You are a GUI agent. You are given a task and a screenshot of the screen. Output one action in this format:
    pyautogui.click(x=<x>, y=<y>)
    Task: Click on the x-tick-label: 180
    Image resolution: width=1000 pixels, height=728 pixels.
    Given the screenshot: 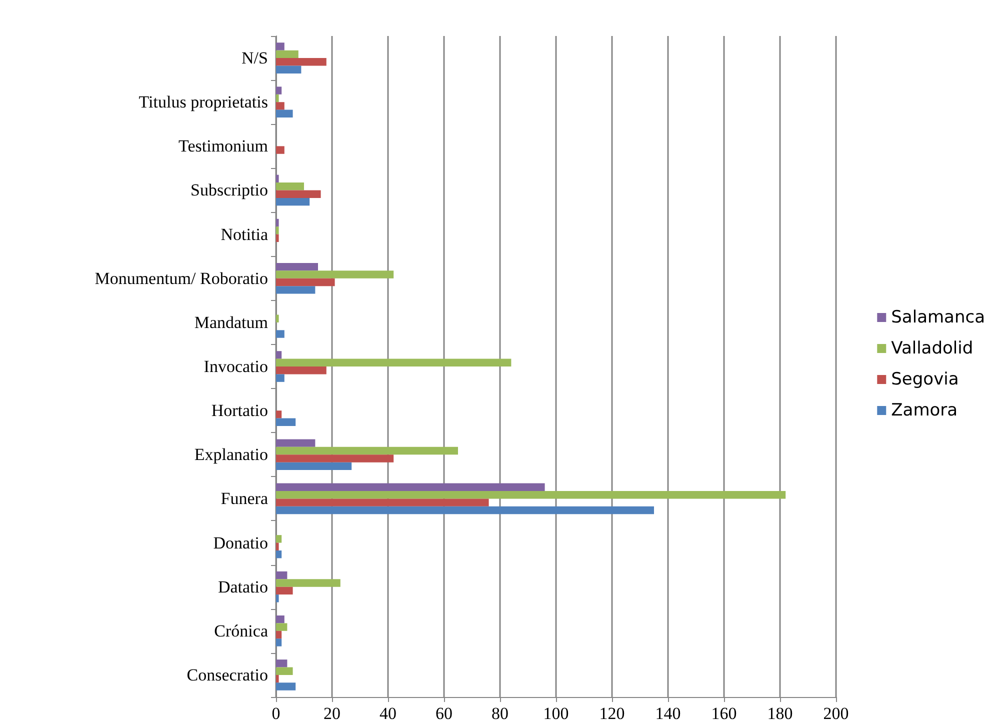 What is the action you would take?
    pyautogui.click(x=780, y=713)
    